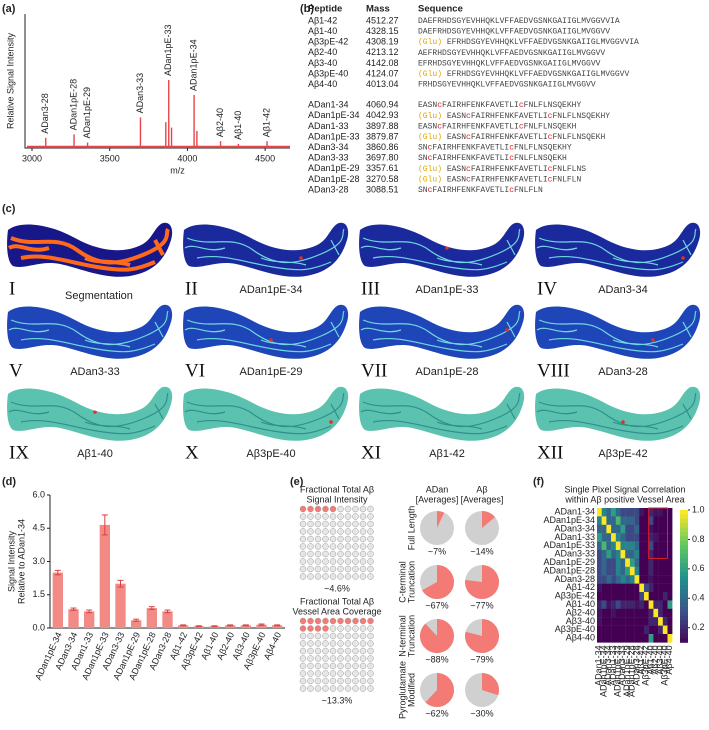  I want to click on peptide-sequence: SNcFAIRHFENKFAVETLIcFNLFLN, so click(480, 190).